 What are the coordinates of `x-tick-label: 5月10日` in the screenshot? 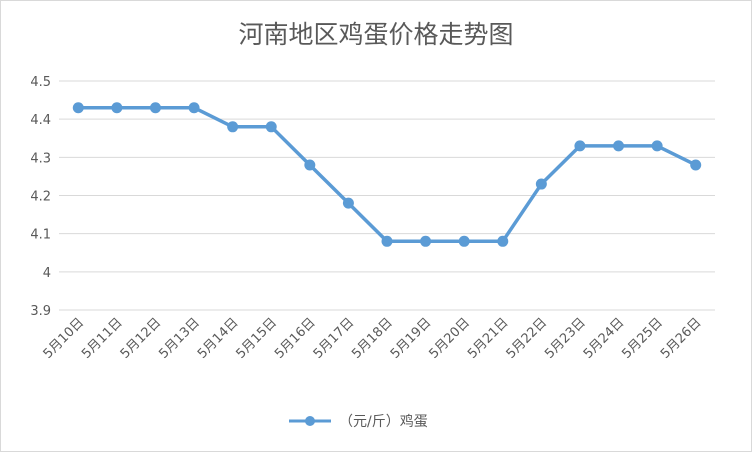 It's located at (64, 338).